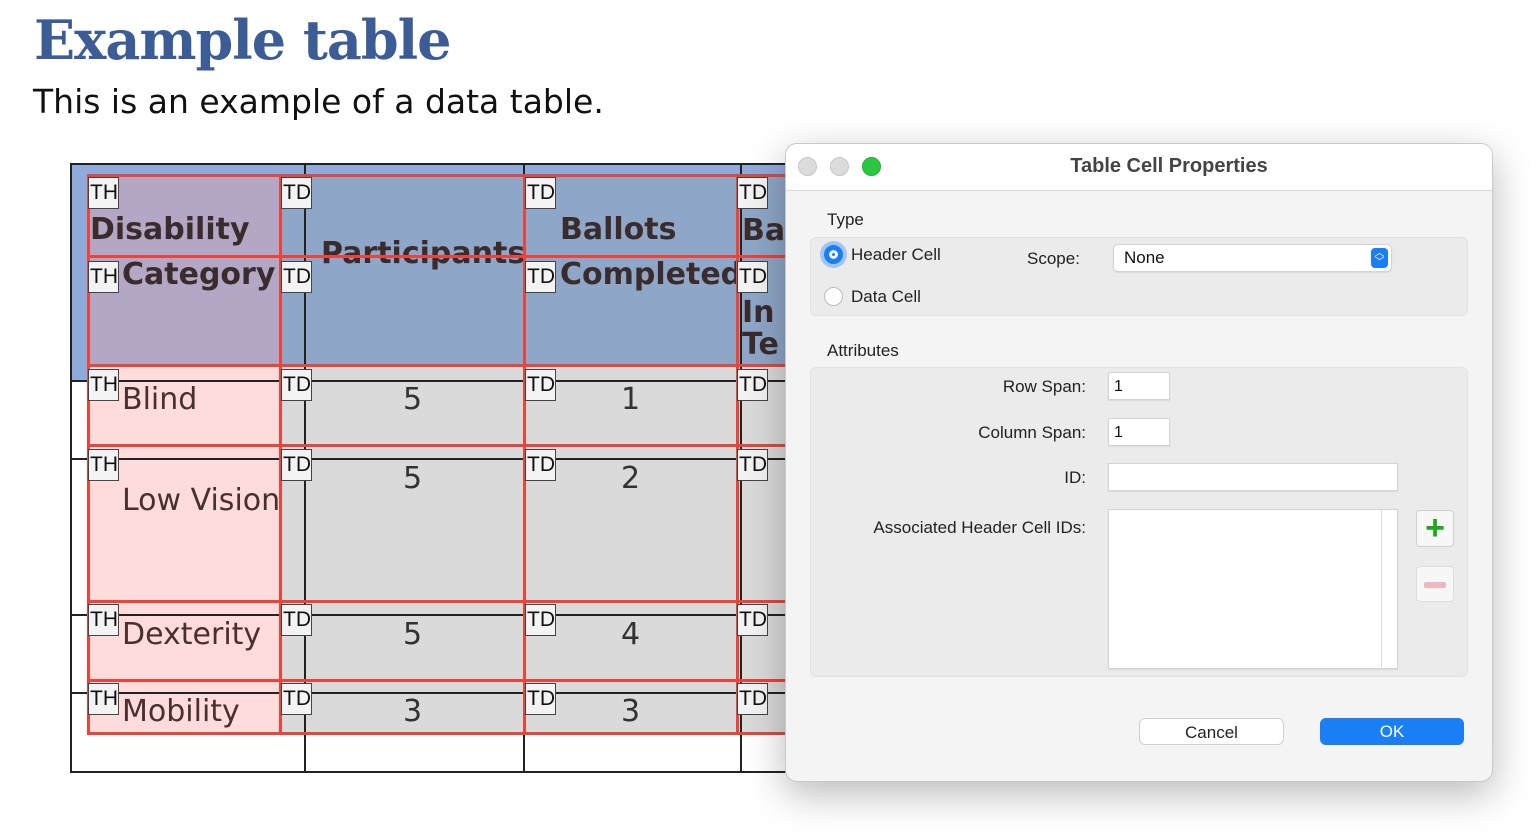  Describe the element at coordinates (1253, 589) in the screenshot. I see `associated-header-ids-list` at that location.